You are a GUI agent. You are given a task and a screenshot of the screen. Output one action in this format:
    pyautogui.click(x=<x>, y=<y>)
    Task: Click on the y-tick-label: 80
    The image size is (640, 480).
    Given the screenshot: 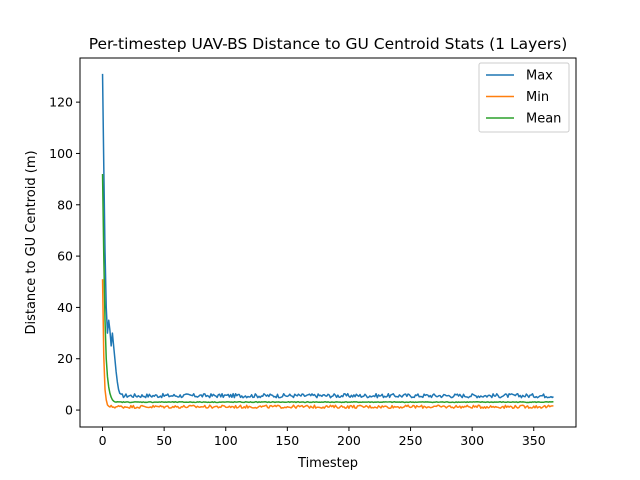 What is the action you would take?
    pyautogui.click(x=65, y=204)
    